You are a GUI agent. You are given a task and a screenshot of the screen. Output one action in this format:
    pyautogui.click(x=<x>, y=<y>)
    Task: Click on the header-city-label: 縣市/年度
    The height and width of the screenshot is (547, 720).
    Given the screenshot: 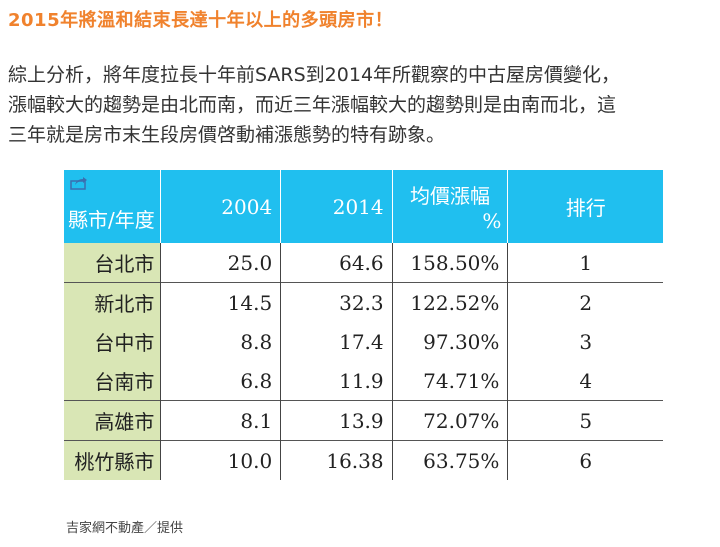 What is the action you would take?
    pyautogui.click(x=111, y=220)
    